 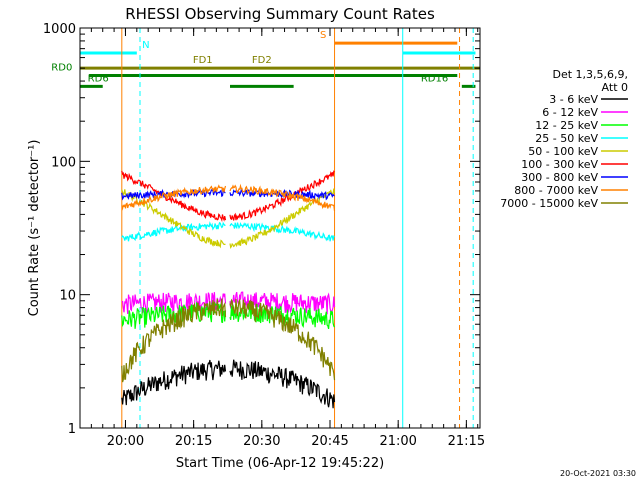 I want to click on legend-label: 800 - 7000 keV, so click(x=556, y=190).